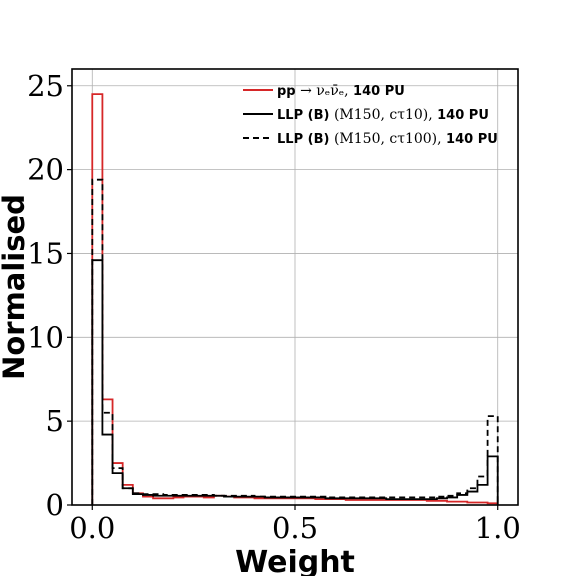  Describe the element at coordinates (295, 528) in the screenshot. I see `x-tick-label-1: 0.5` at that location.